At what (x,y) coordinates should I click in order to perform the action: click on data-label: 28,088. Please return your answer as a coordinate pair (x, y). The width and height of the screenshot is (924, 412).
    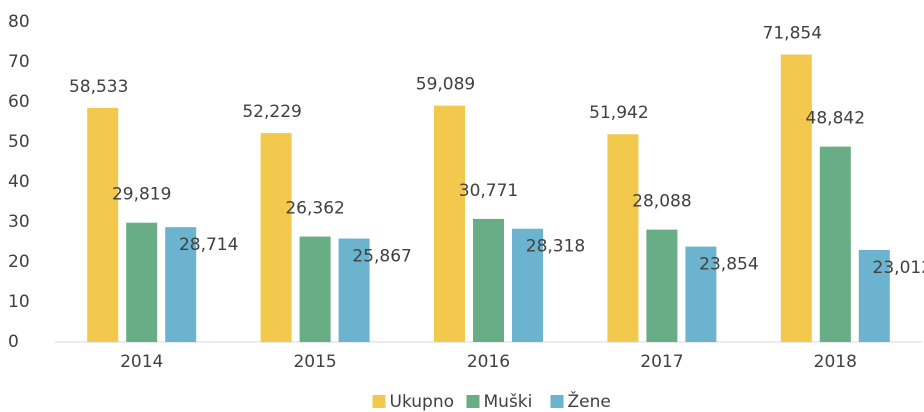
    Looking at the image, I should click on (661, 202).